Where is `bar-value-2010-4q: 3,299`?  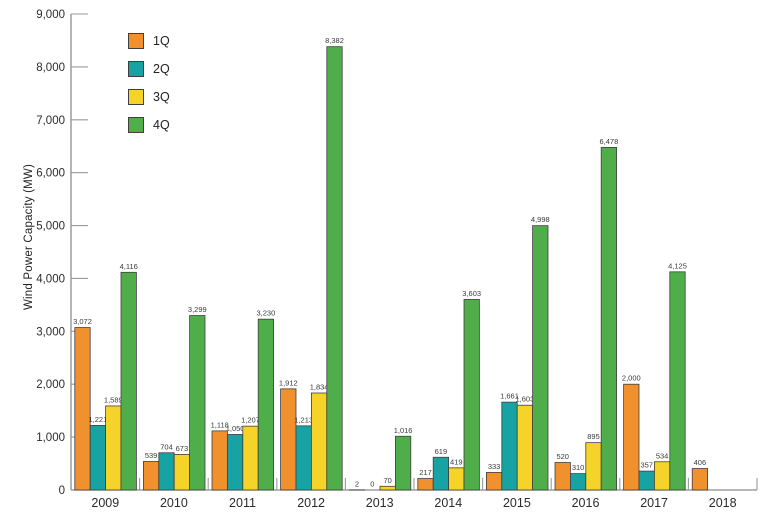 bar-value-2010-4q: 3,299 is located at coordinates (197, 309).